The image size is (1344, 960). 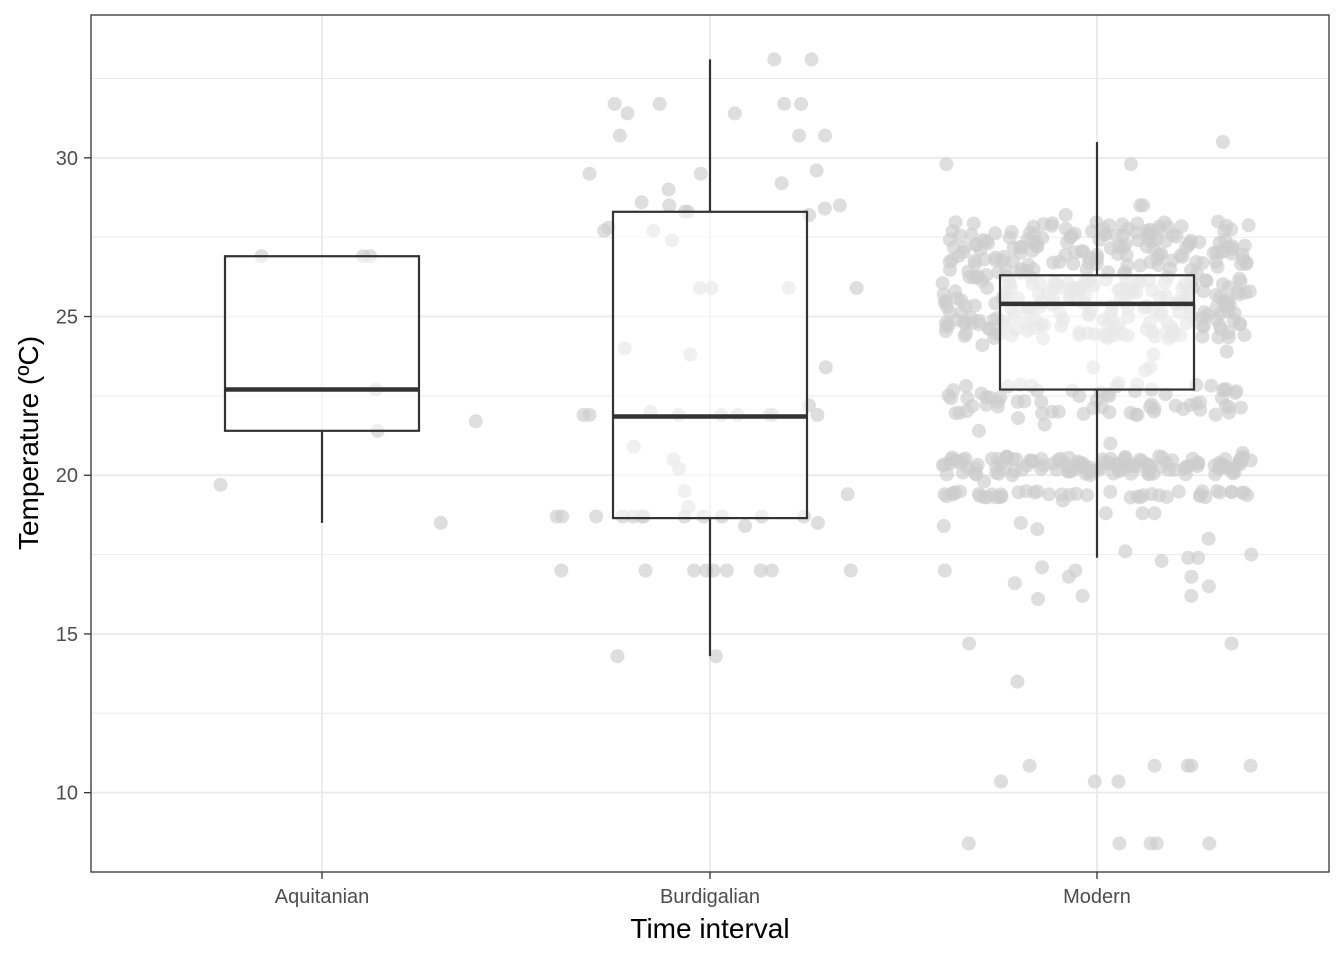 I want to click on x-tick-label: Modern, so click(x=1097, y=897).